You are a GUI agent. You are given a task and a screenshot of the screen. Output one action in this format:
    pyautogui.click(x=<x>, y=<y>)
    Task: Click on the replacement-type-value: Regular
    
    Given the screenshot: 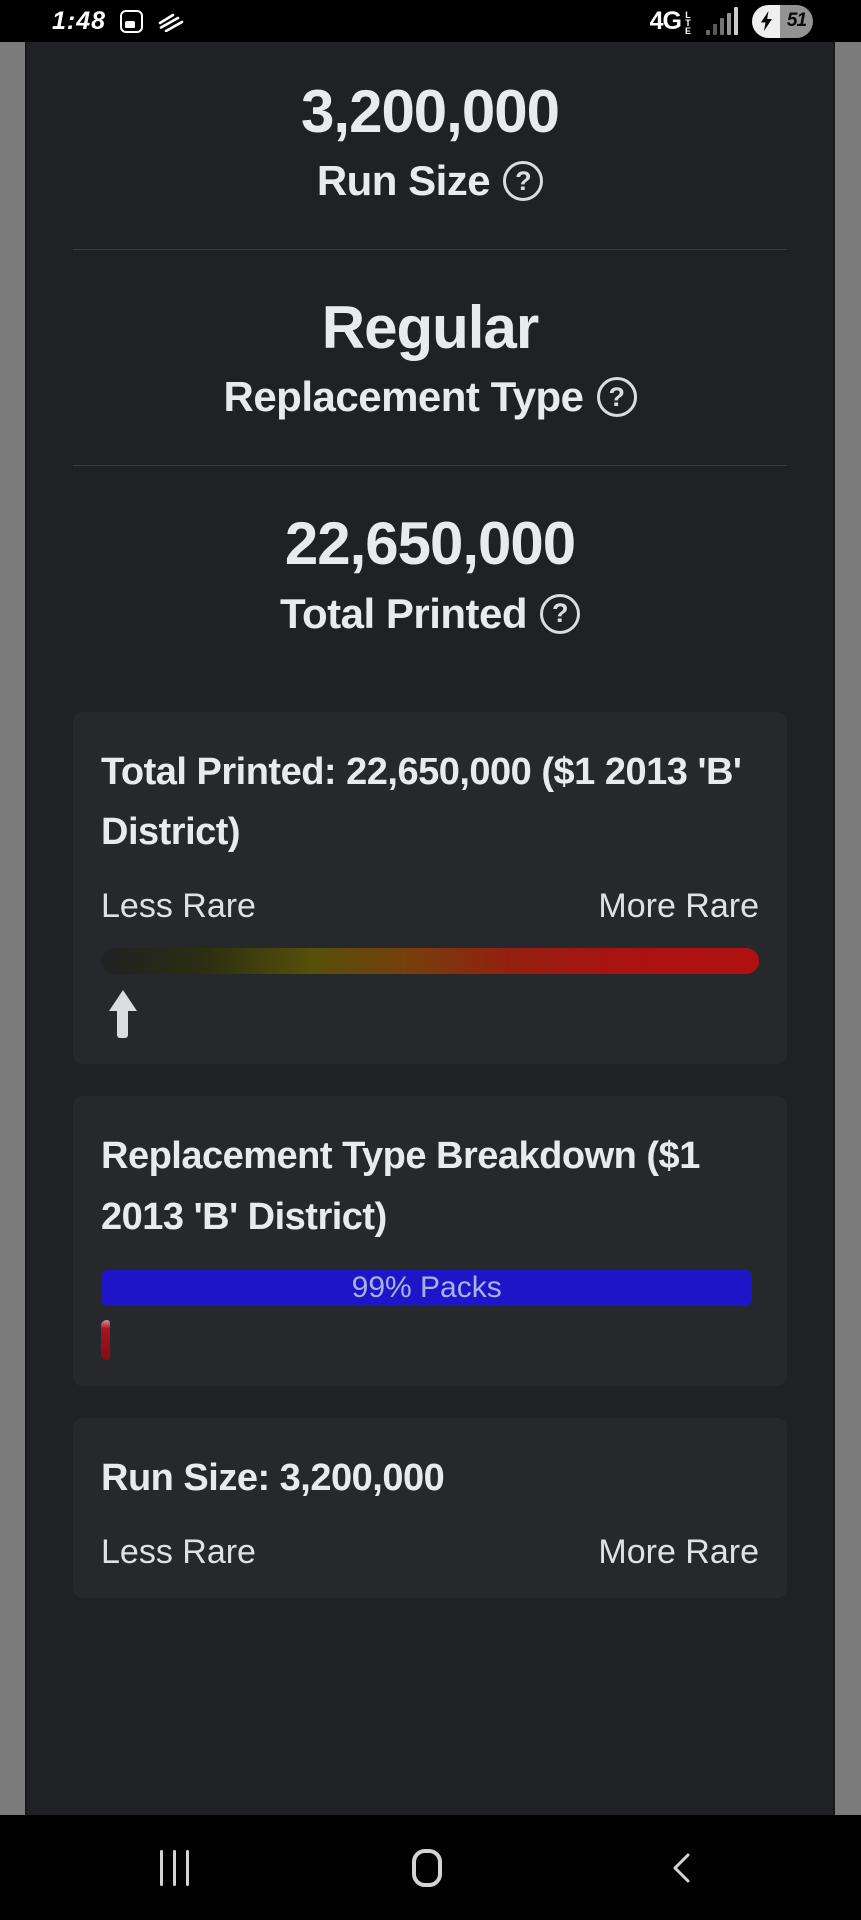 What is the action you would take?
    pyautogui.click(x=430, y=328)
    